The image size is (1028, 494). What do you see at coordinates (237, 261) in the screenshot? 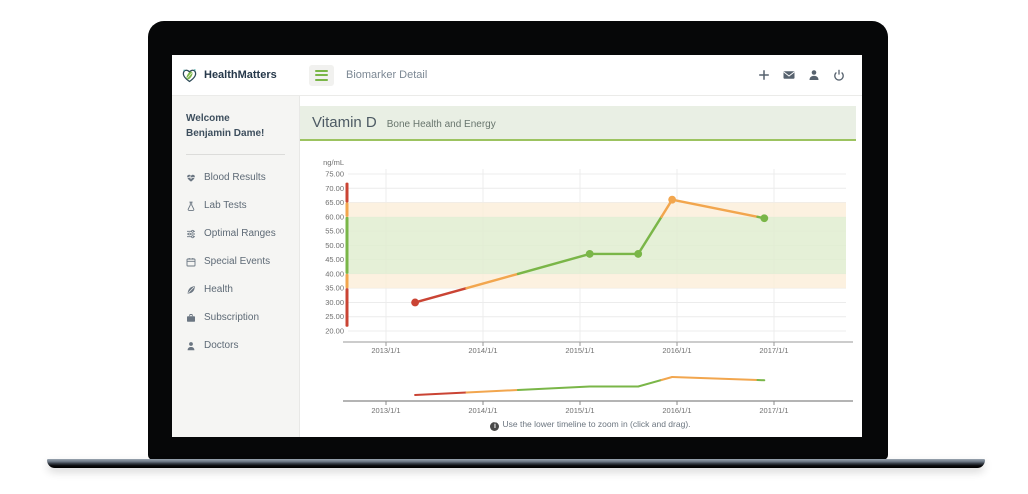
I see `sidebar-item-label: Special Events` at bounding box center [237, 261].